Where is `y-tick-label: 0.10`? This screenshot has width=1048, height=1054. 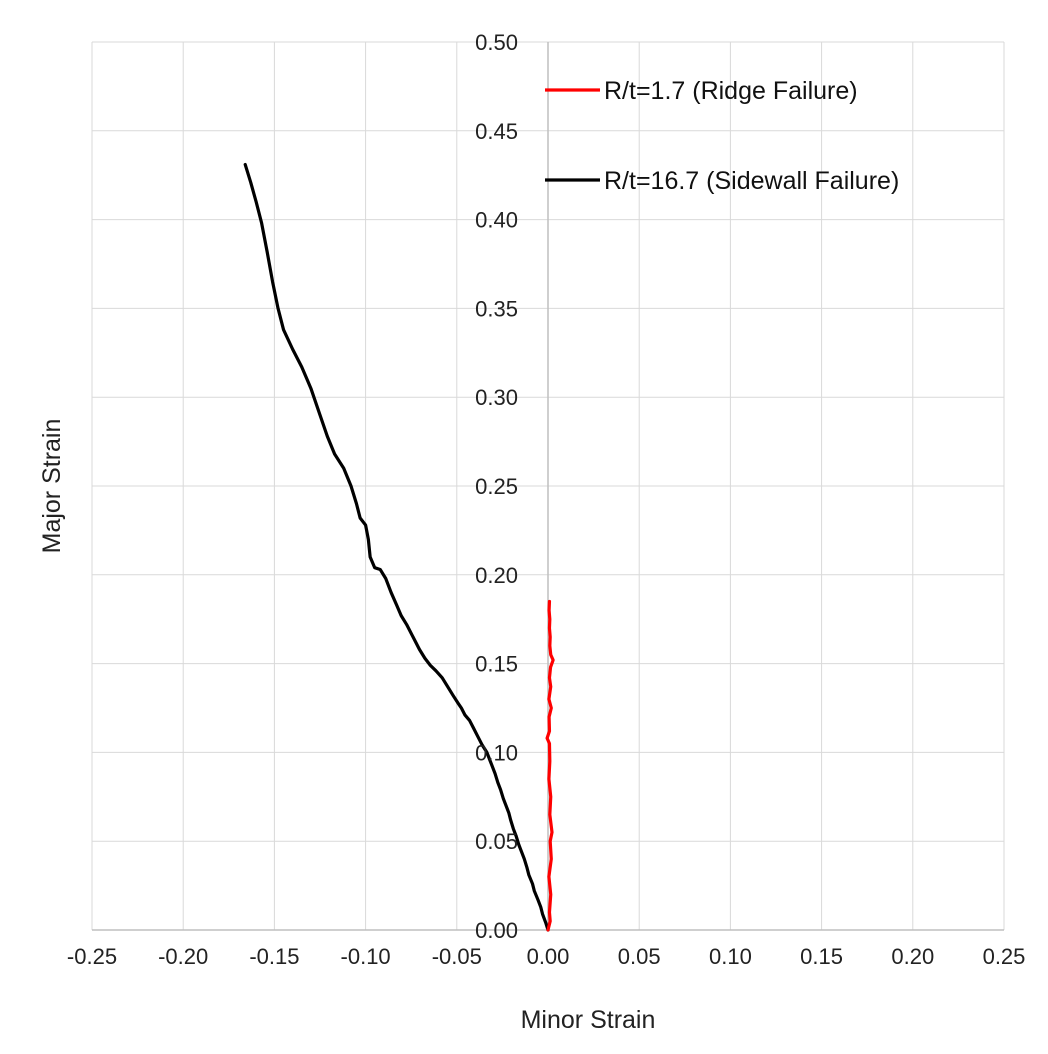 y-tick-label: 0.10 is located at coordinates (496, 752).